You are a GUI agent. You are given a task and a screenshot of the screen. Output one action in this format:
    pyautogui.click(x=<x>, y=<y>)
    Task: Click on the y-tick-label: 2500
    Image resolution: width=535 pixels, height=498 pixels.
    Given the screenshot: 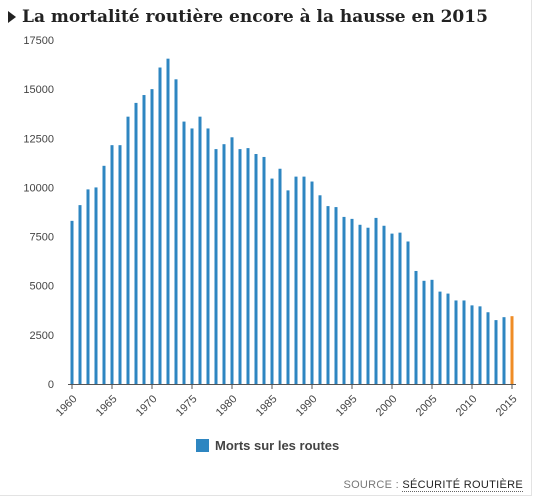 What is the action you would take?
    pyautogui.click(x=42, y=336)
    